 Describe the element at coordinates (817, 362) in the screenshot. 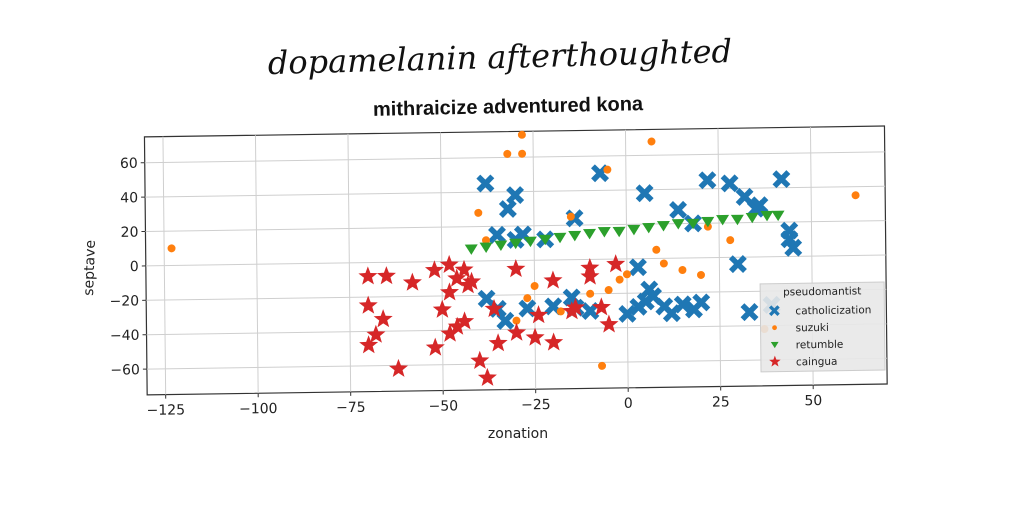

I see `legend-label-caingua: caingua` at that location.